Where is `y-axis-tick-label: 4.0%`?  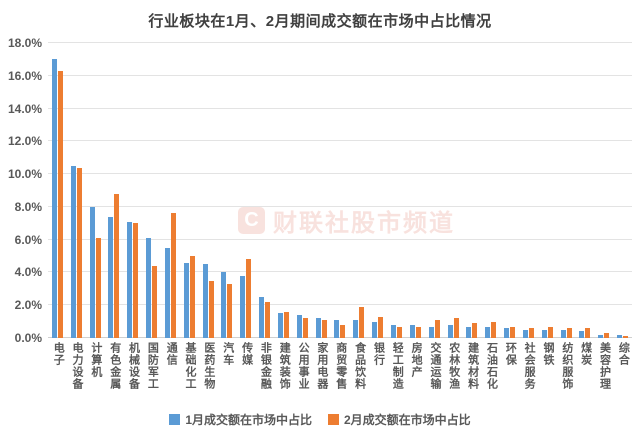 y-axis-tick-label: 4.0% is located at coordinates (28, 272).